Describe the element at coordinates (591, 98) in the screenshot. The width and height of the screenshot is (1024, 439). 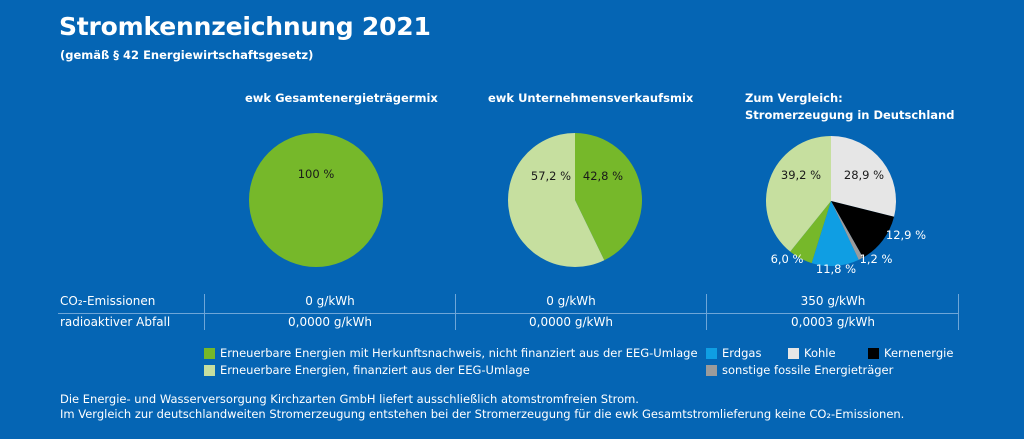
I see `chart-2-title: ewk Unternehmensverkaufsmix` at that location.